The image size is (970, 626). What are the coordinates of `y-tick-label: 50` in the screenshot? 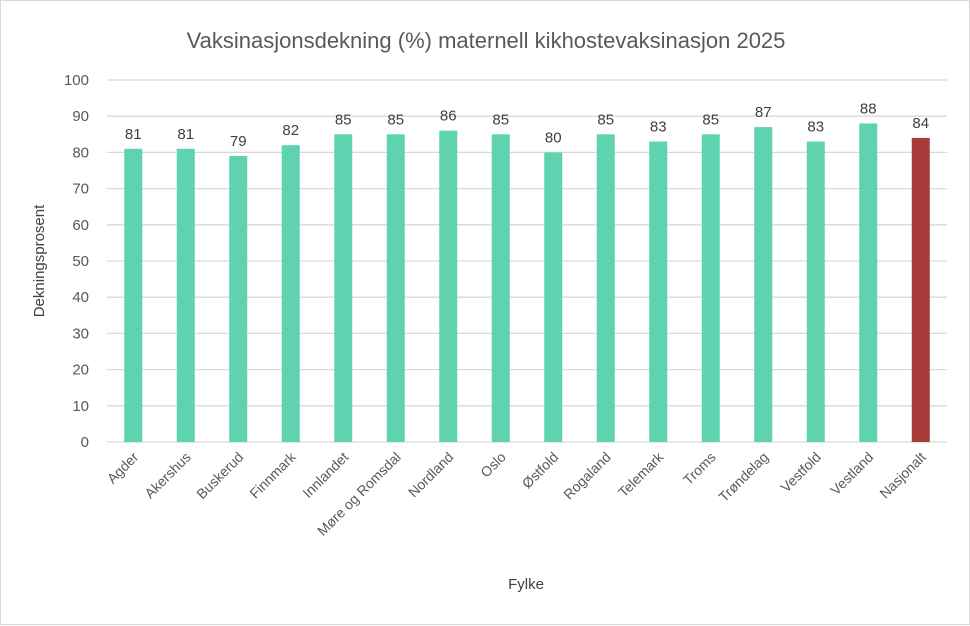 It's located at (80, 261).